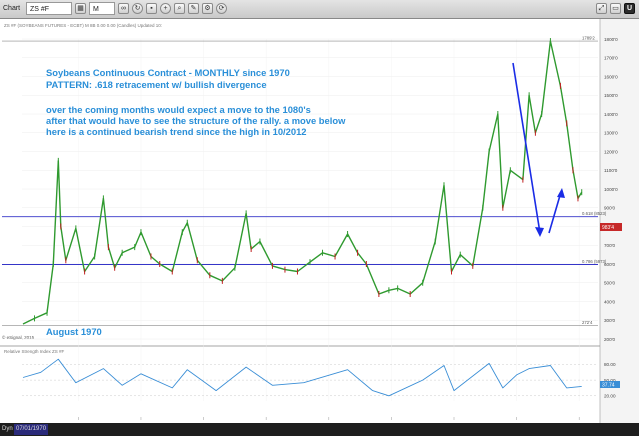 The image size is (639, 436). Describe the element at coordinates (619, 221) in the screenshot. I see `price-axis-strip` at that location.